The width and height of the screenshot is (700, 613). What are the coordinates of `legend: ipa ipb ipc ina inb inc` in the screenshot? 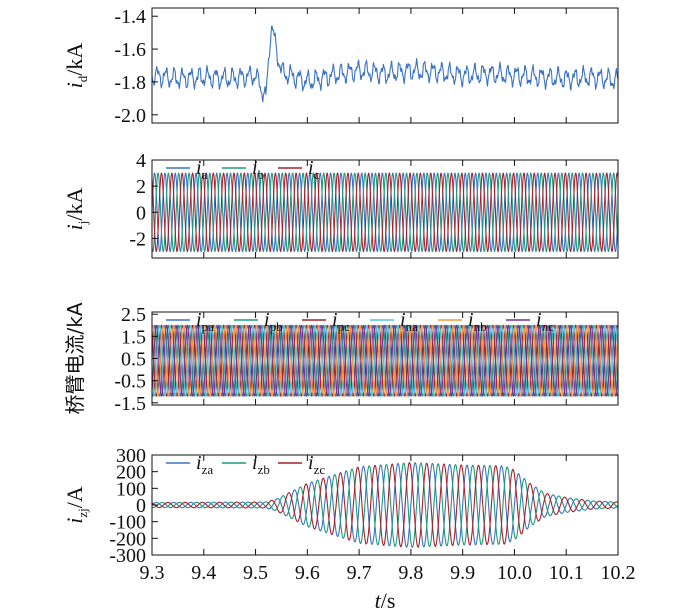 It's located at (360, 321).